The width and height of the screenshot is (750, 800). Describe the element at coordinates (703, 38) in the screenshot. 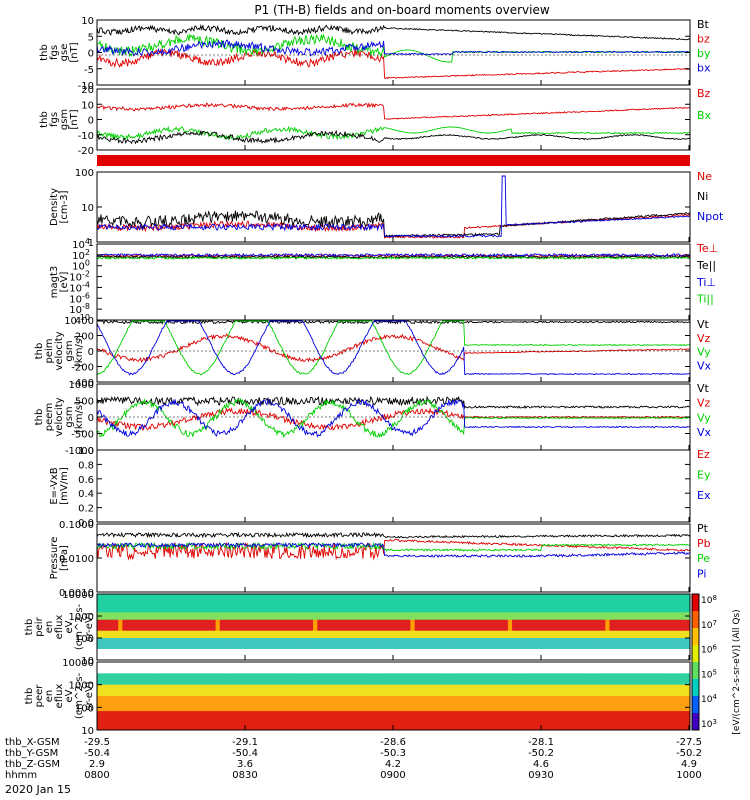

I see `legend-bz: bz` at that location.